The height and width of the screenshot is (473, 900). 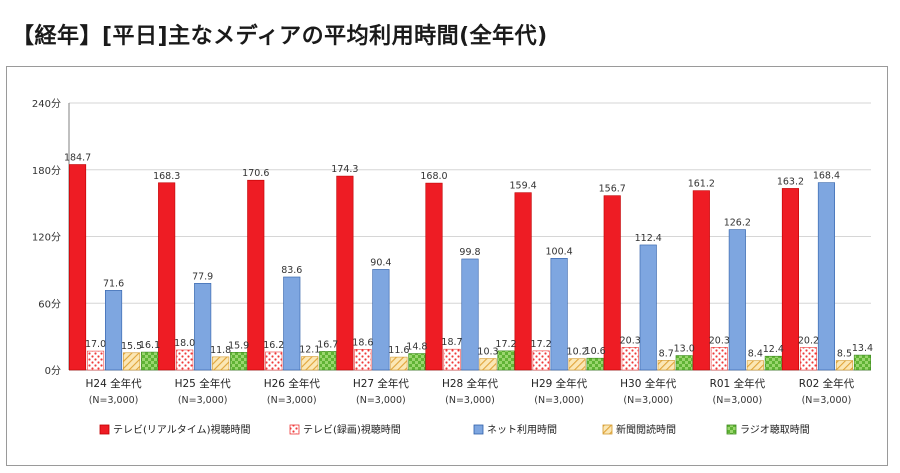 I want to click on data-label: 99.8, so click(x=469, y=252).